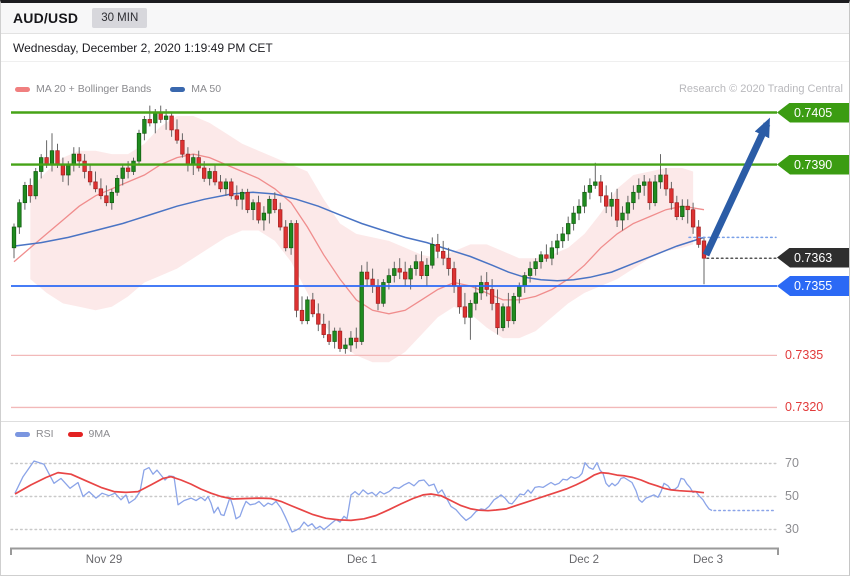 The image size is (850, 576). I want to click on x-axis-label-dec2: Dec 2, so click(584, 560).